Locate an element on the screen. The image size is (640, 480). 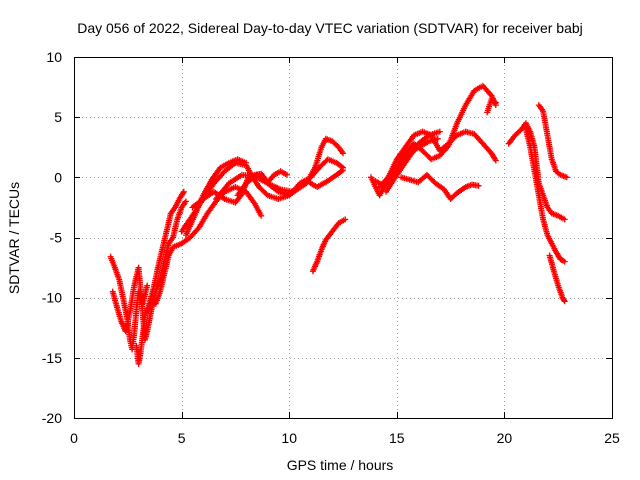
x-tick-label: 25 is located at coordinates (612, 438).